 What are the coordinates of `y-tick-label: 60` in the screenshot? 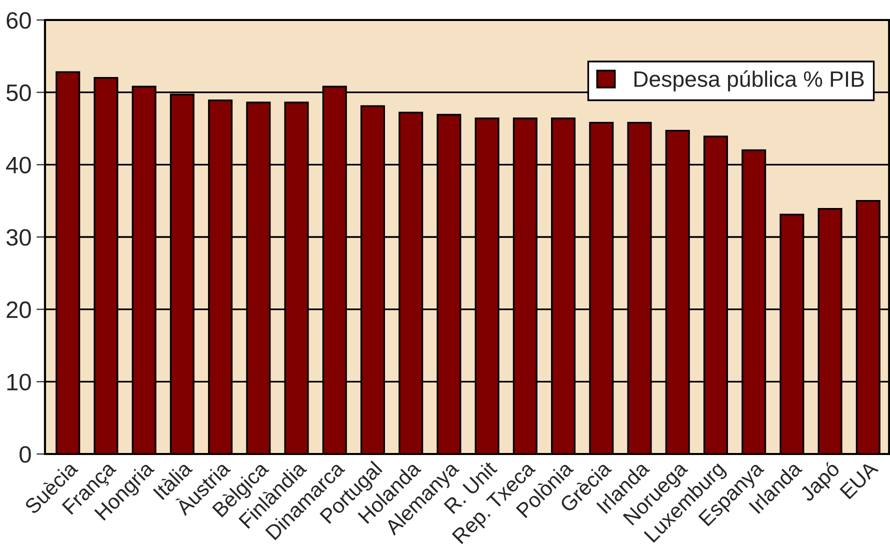 It's located at (18, 20).